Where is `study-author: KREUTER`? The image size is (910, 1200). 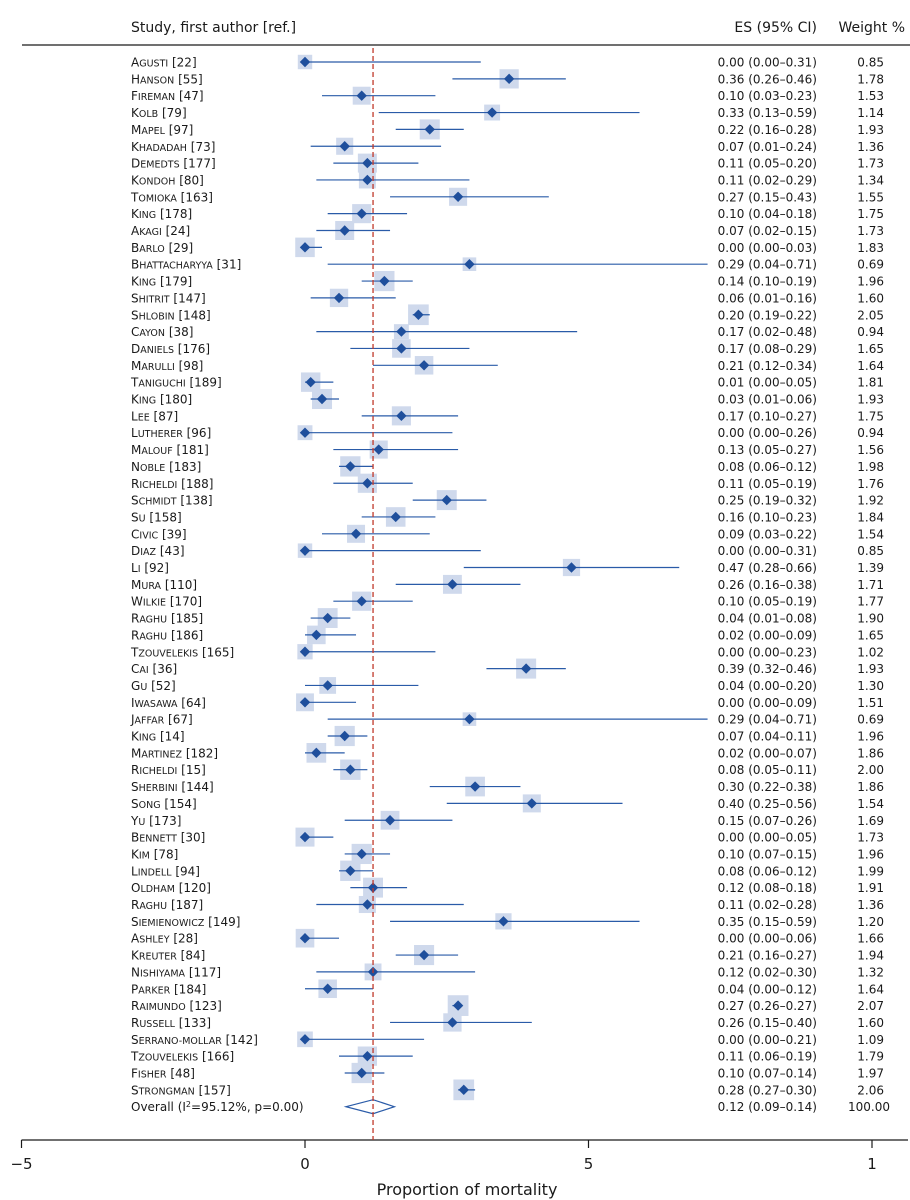
study-author: KREUTER is located at coordinates (154, 956).